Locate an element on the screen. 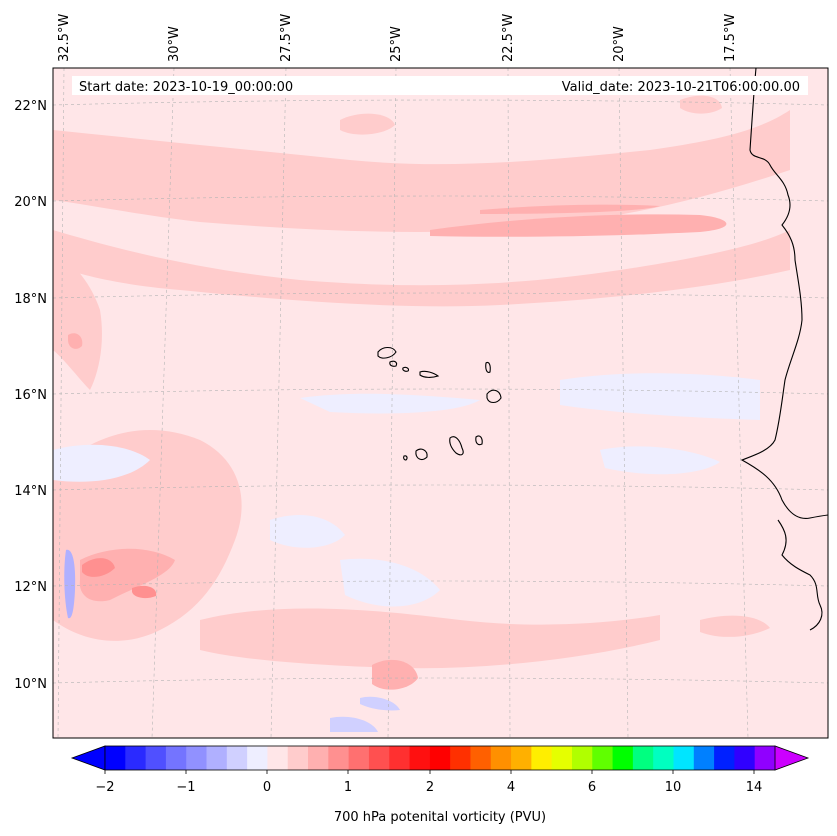 This screenshot has width=837, height=836. colorbar-under-triangle is located at coordinates (88, 758).